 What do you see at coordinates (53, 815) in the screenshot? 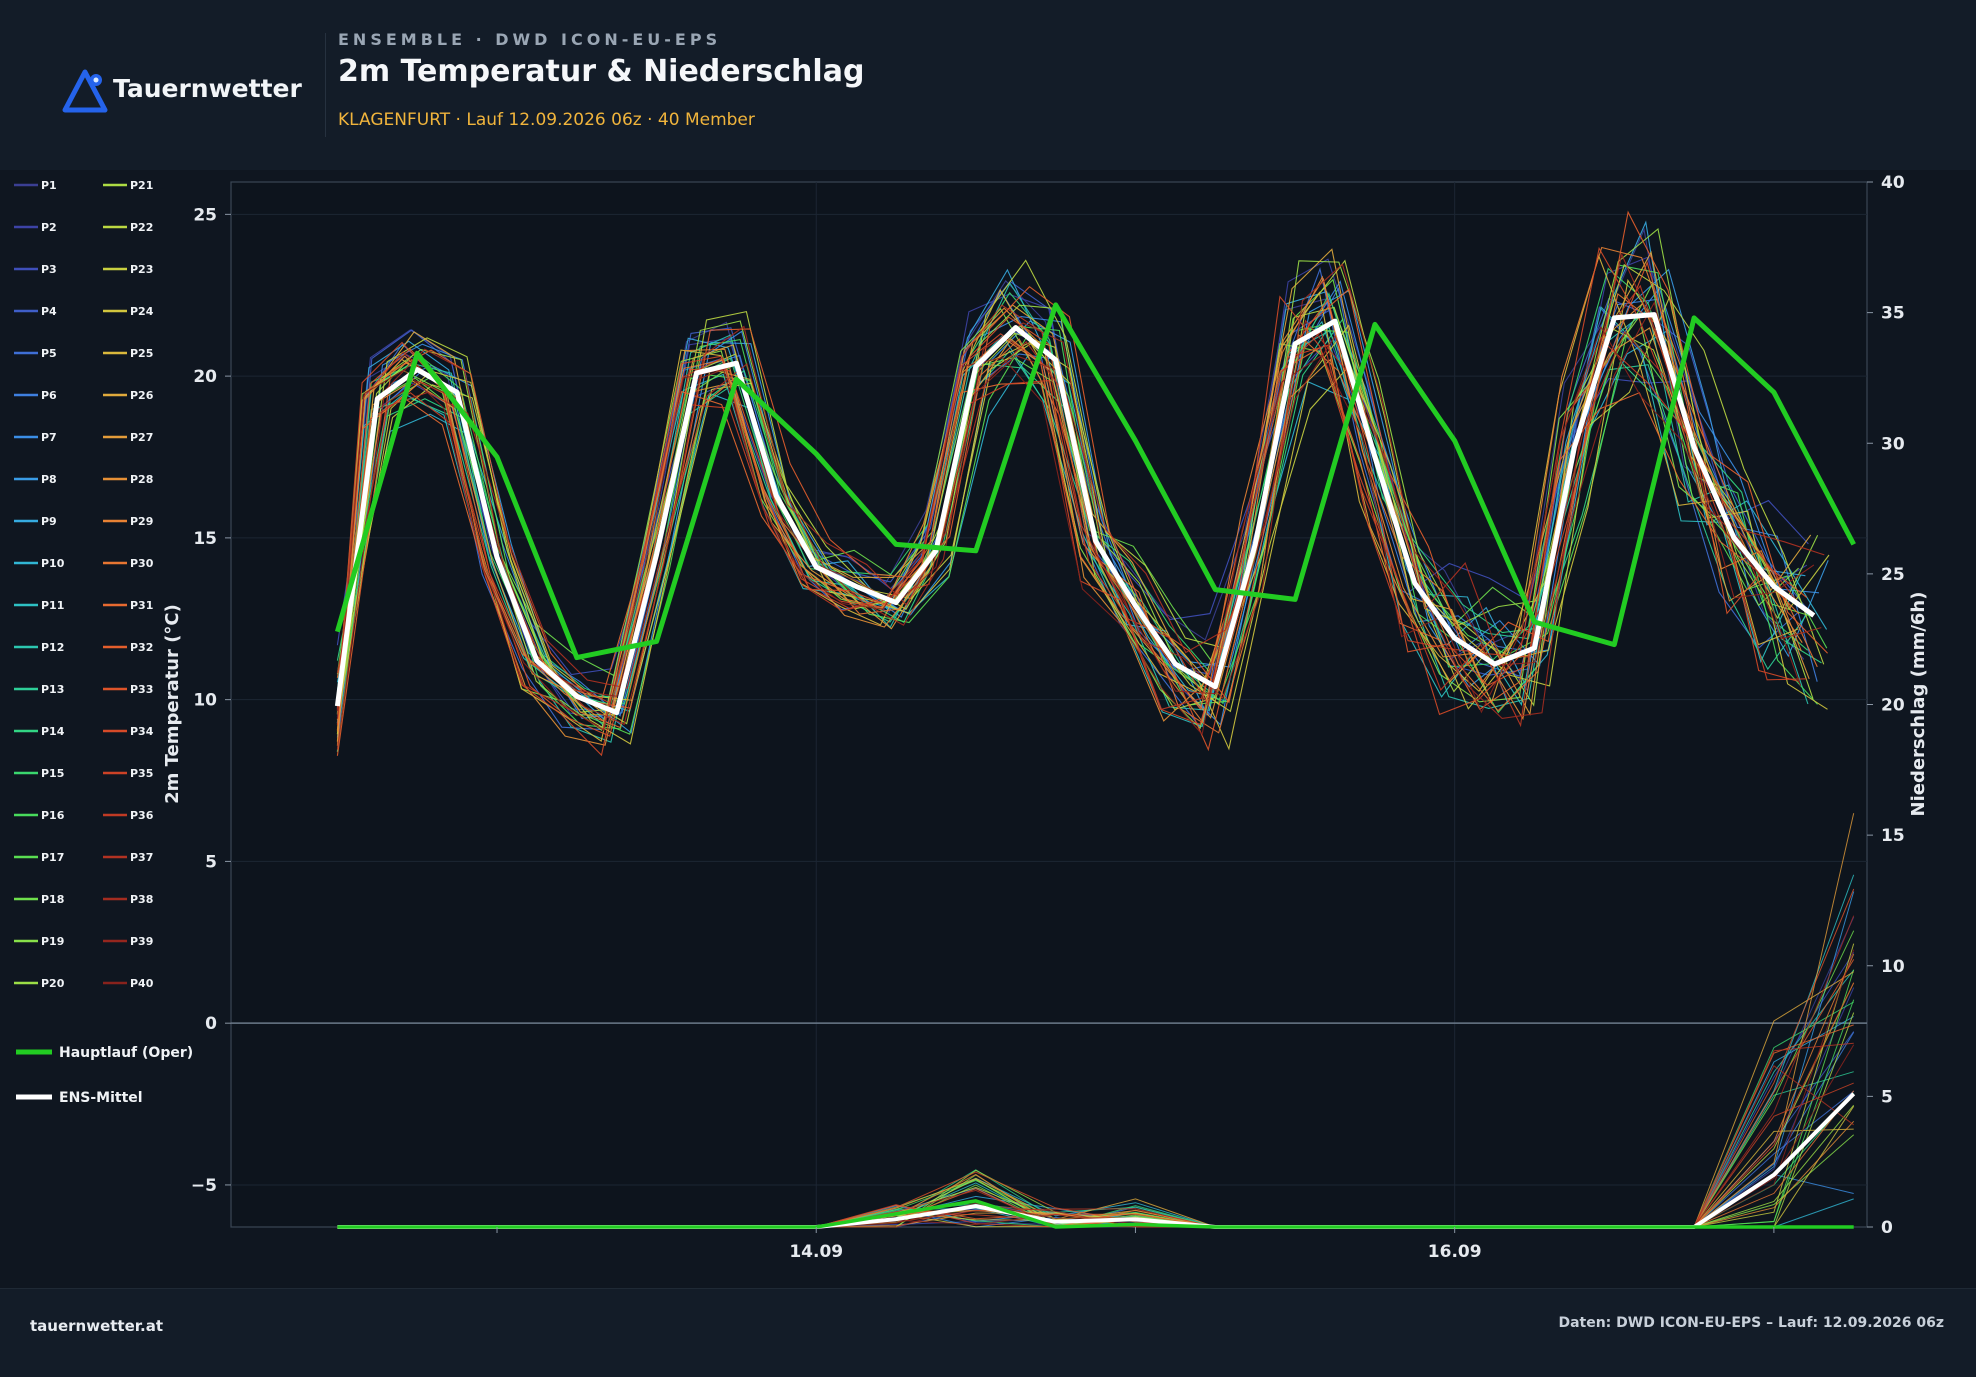
I see `legend-label: P16` at bounding box center [53, 815].